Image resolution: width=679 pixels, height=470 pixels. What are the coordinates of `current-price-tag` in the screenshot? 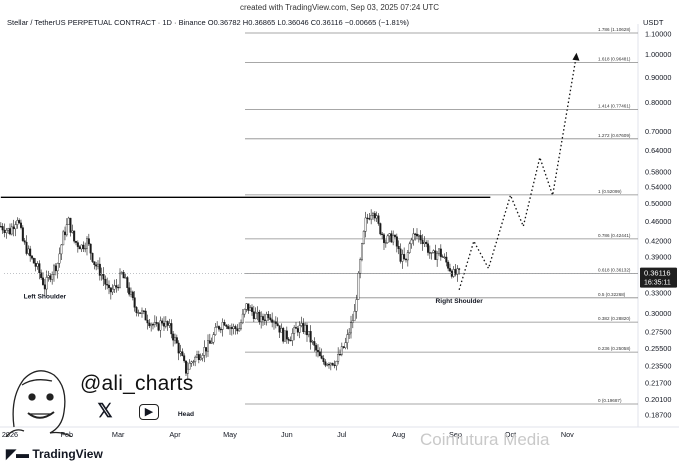 It's located at (658, 277).